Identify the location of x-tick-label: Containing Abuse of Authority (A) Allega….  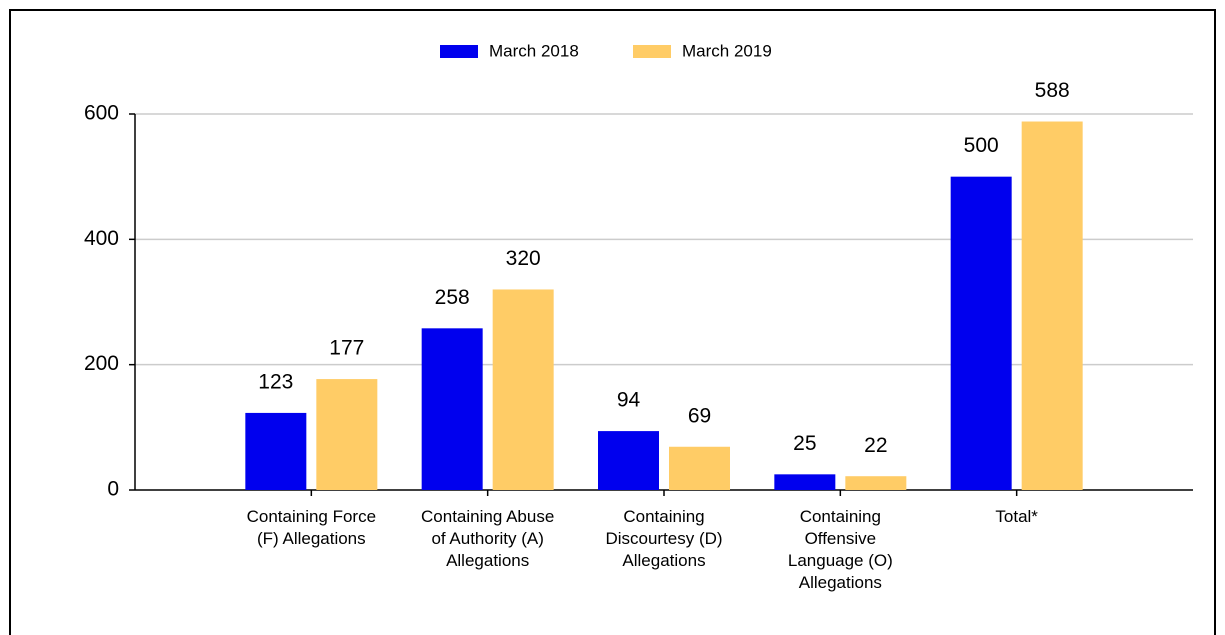
(488, 538).